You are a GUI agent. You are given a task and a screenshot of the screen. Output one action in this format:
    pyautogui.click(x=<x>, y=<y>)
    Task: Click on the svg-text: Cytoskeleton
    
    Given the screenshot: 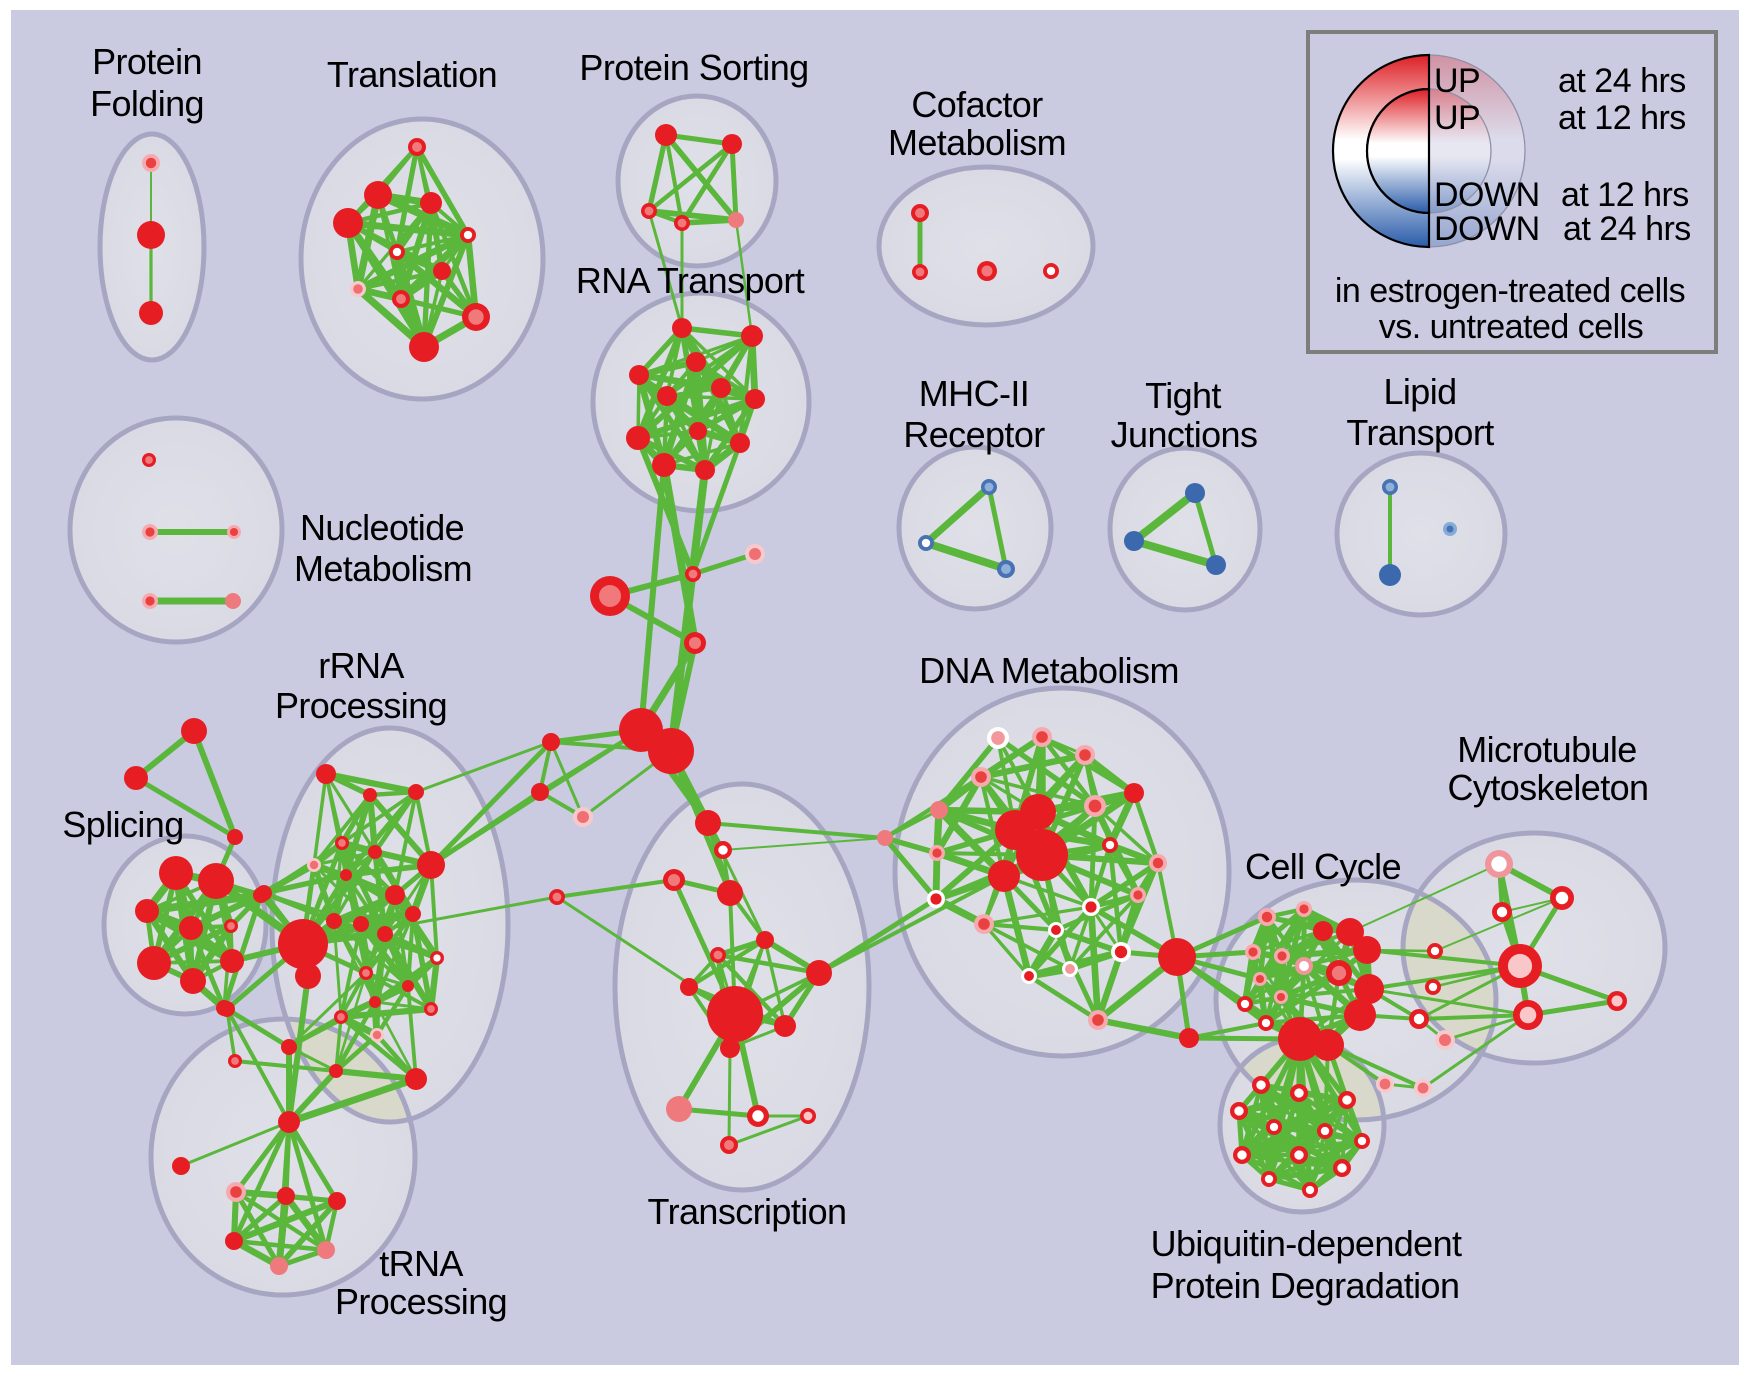 What is the action you would take?
    pyautogui.click(x=1548, y=787)
    